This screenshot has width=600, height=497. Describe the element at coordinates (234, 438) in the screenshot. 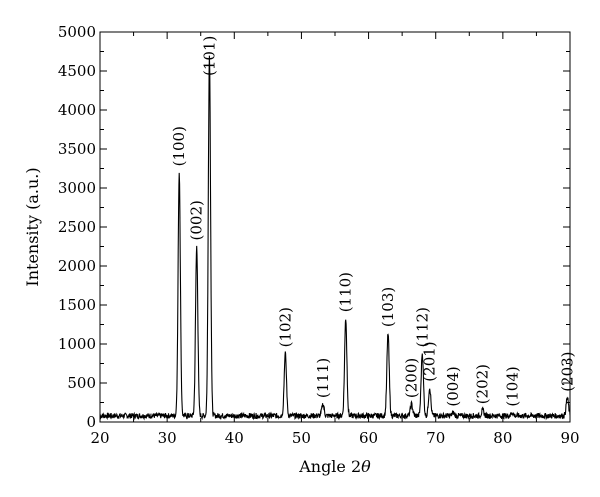

I see `x-tick-label: 40` at that location.